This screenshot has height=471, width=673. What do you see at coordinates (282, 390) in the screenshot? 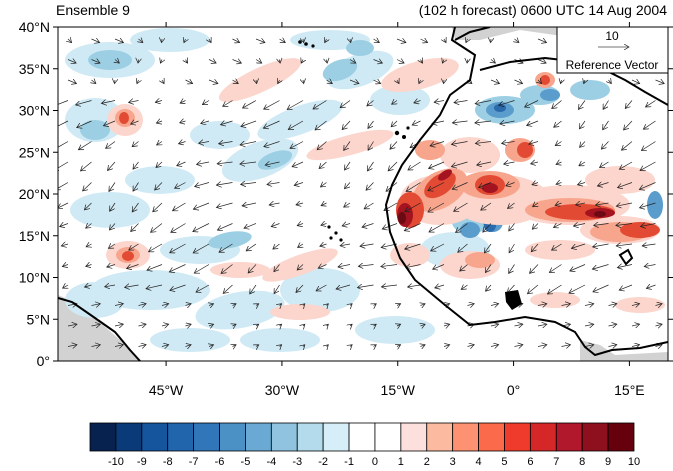
I see `lon-label: 30°W` at bounding box center [282, 390].